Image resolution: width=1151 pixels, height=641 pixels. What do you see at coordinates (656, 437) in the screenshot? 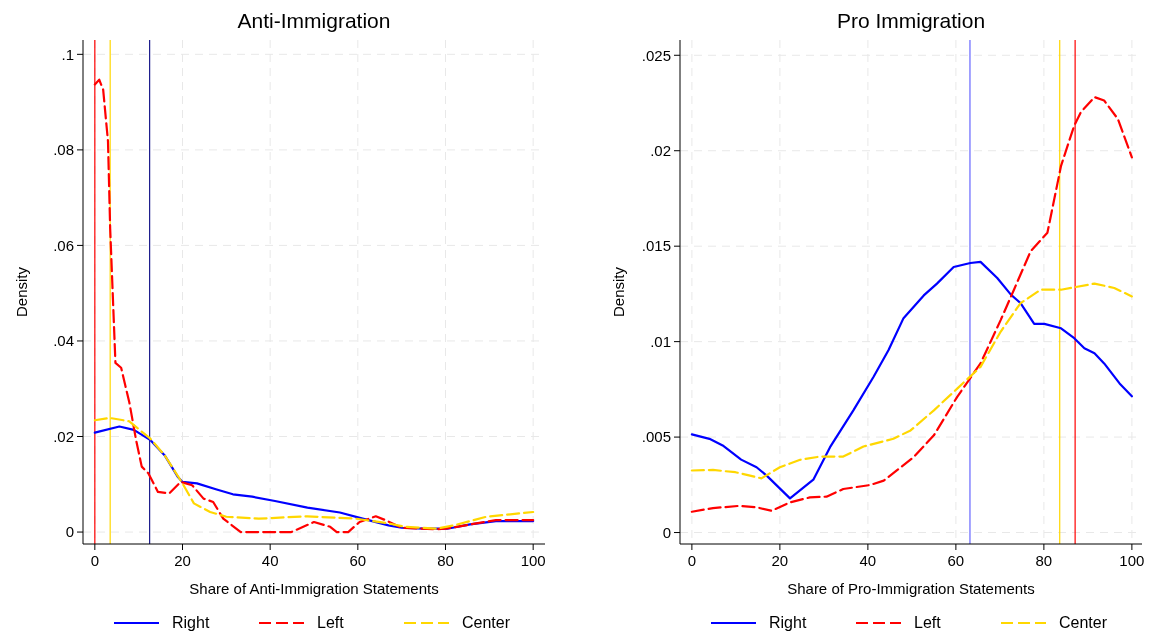
I see `y-tick-label: .005` at bounding box center [656, 437].